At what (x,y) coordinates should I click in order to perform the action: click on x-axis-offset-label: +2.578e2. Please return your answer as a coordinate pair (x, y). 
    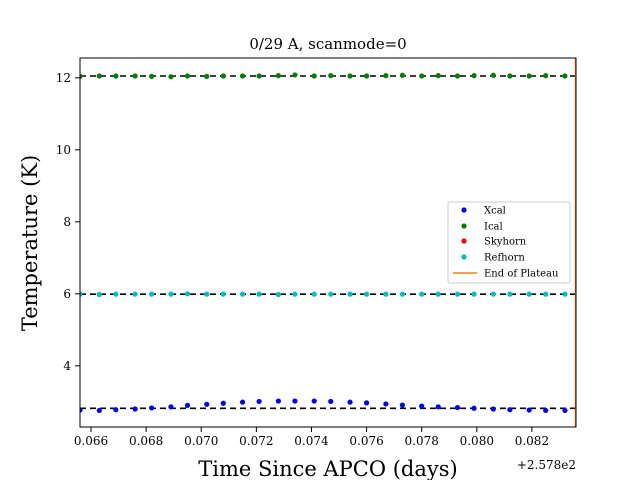
    Looking at the image, I should click on (546, 465).